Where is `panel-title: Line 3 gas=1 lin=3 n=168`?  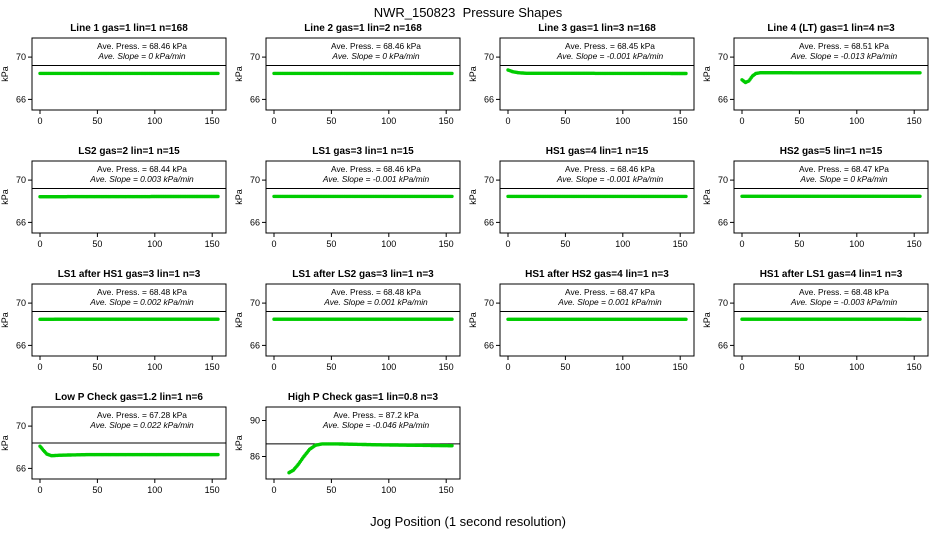 panel-title: Line 3 gas=1 lin=3 n=168 is located at coordinates (597, 28).